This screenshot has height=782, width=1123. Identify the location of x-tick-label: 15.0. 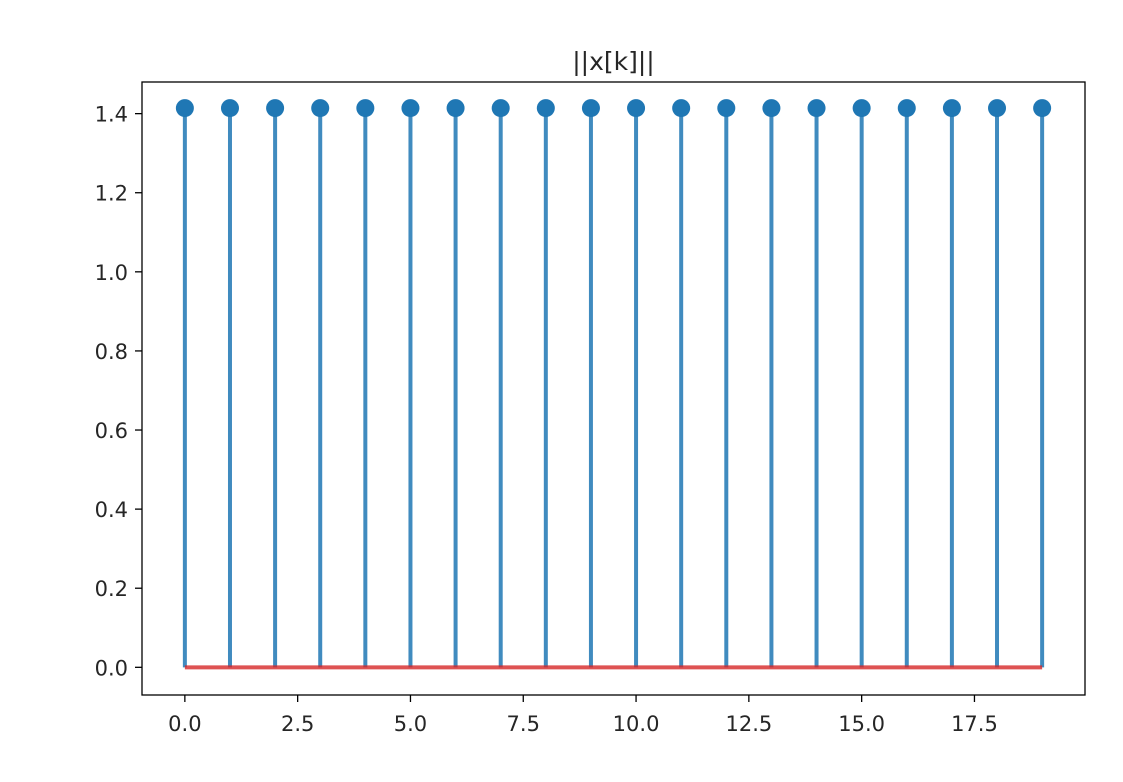
(861, 724).